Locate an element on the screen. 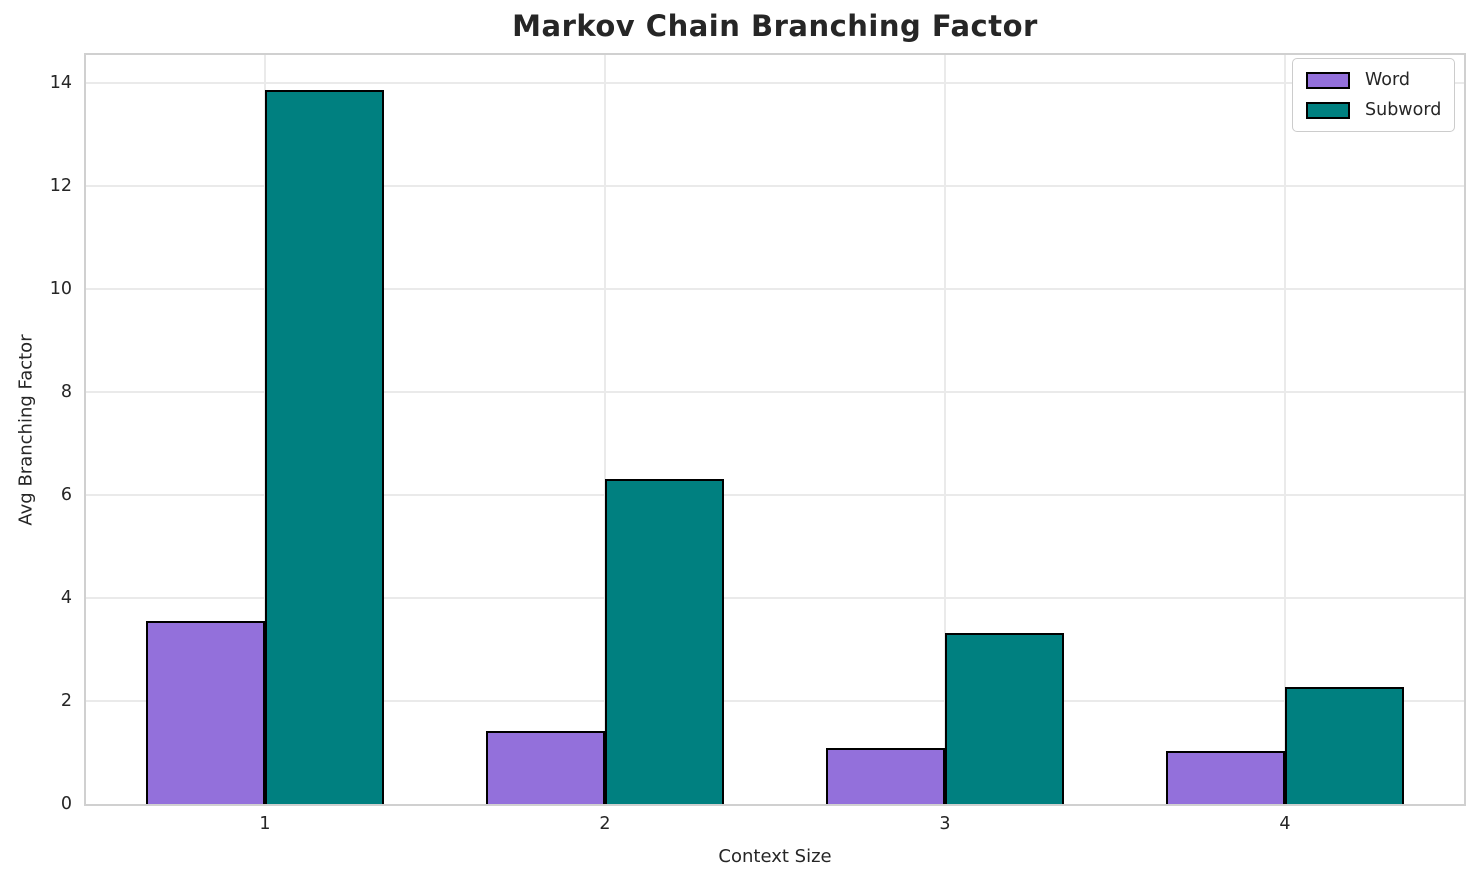 The width and height of the screenshot is (1484, 885). y-tick-label: 6 is located at coordinates (66, 494).